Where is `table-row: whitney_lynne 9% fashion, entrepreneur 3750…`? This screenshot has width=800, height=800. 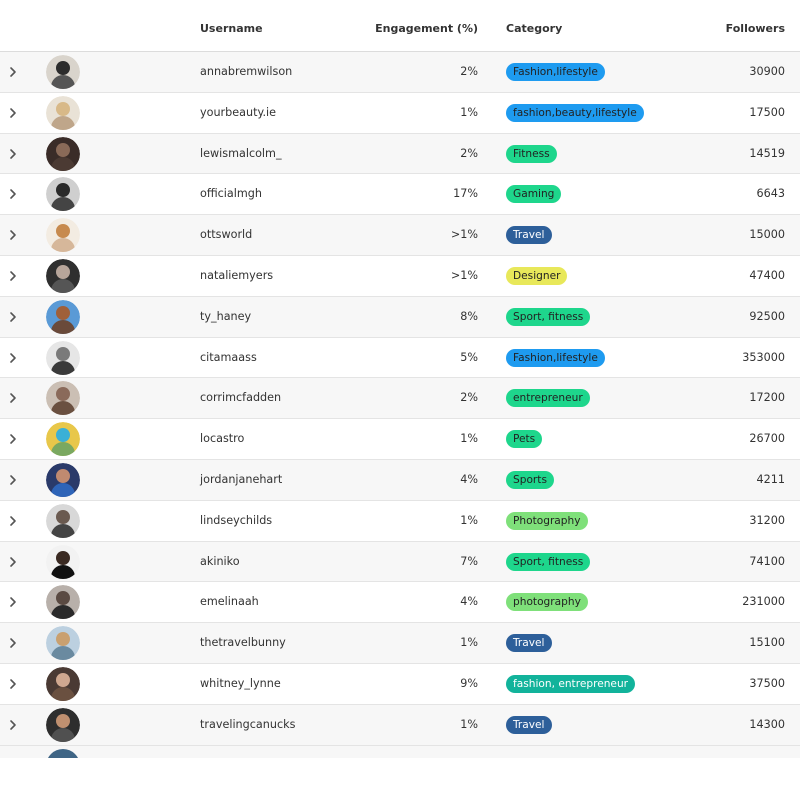 table-row: whitney_lynne 9% fashion, entrepreneur 3750… is located at coordinates (400, 684).